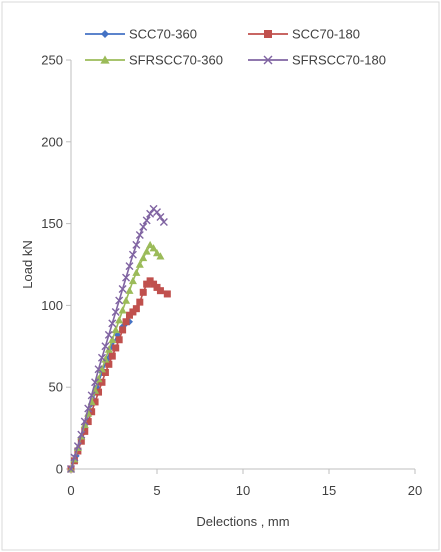  I want to click on x-tick-label: 10, so click(243, 490).